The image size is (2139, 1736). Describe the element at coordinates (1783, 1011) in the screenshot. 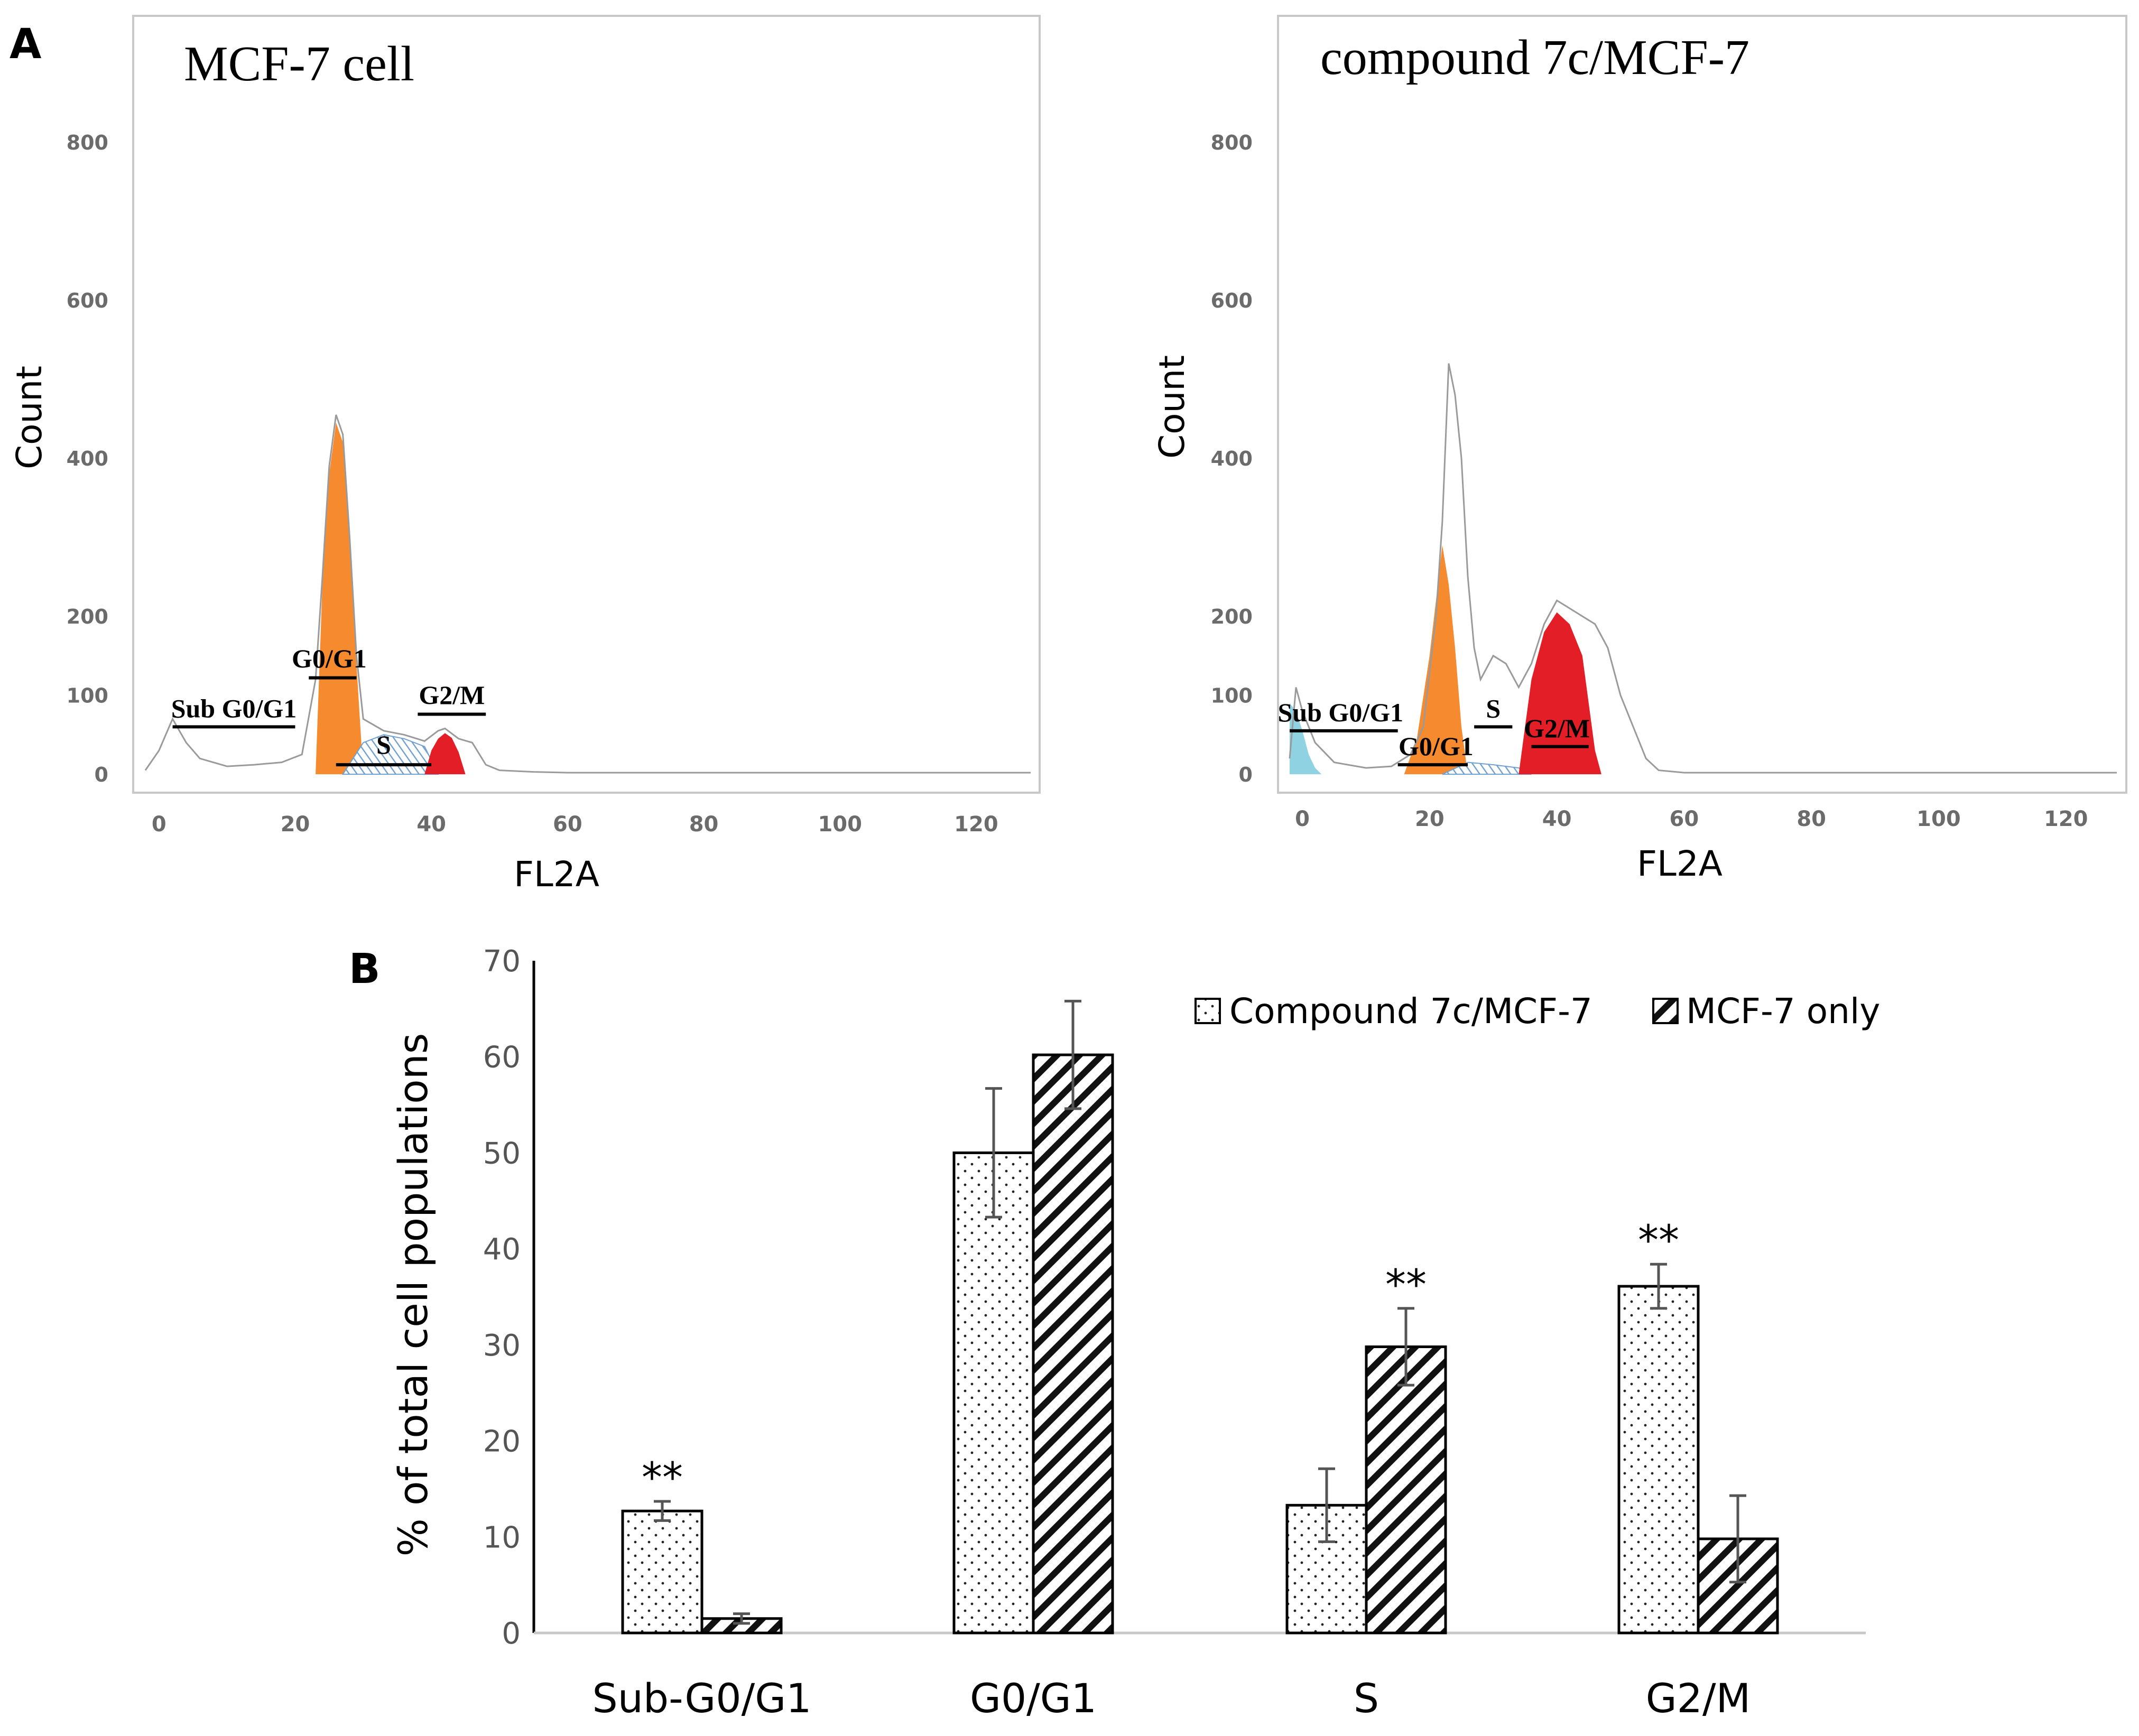

I see `legend-label: MCF-7 only` at that location.